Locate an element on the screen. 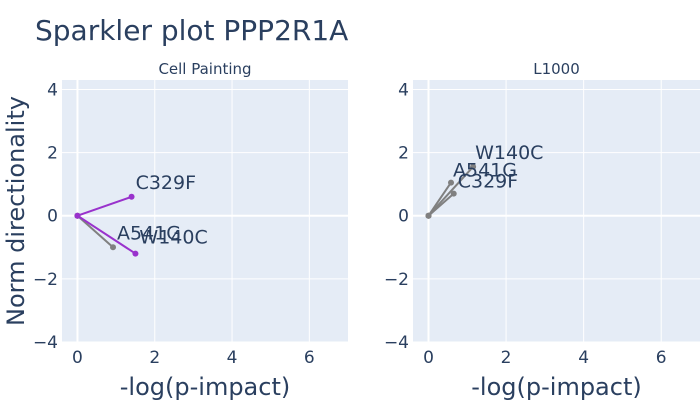 This screenshot has height=400, width=700. panel1-y-tick-label: −4 is located at coordinates (45, 343).